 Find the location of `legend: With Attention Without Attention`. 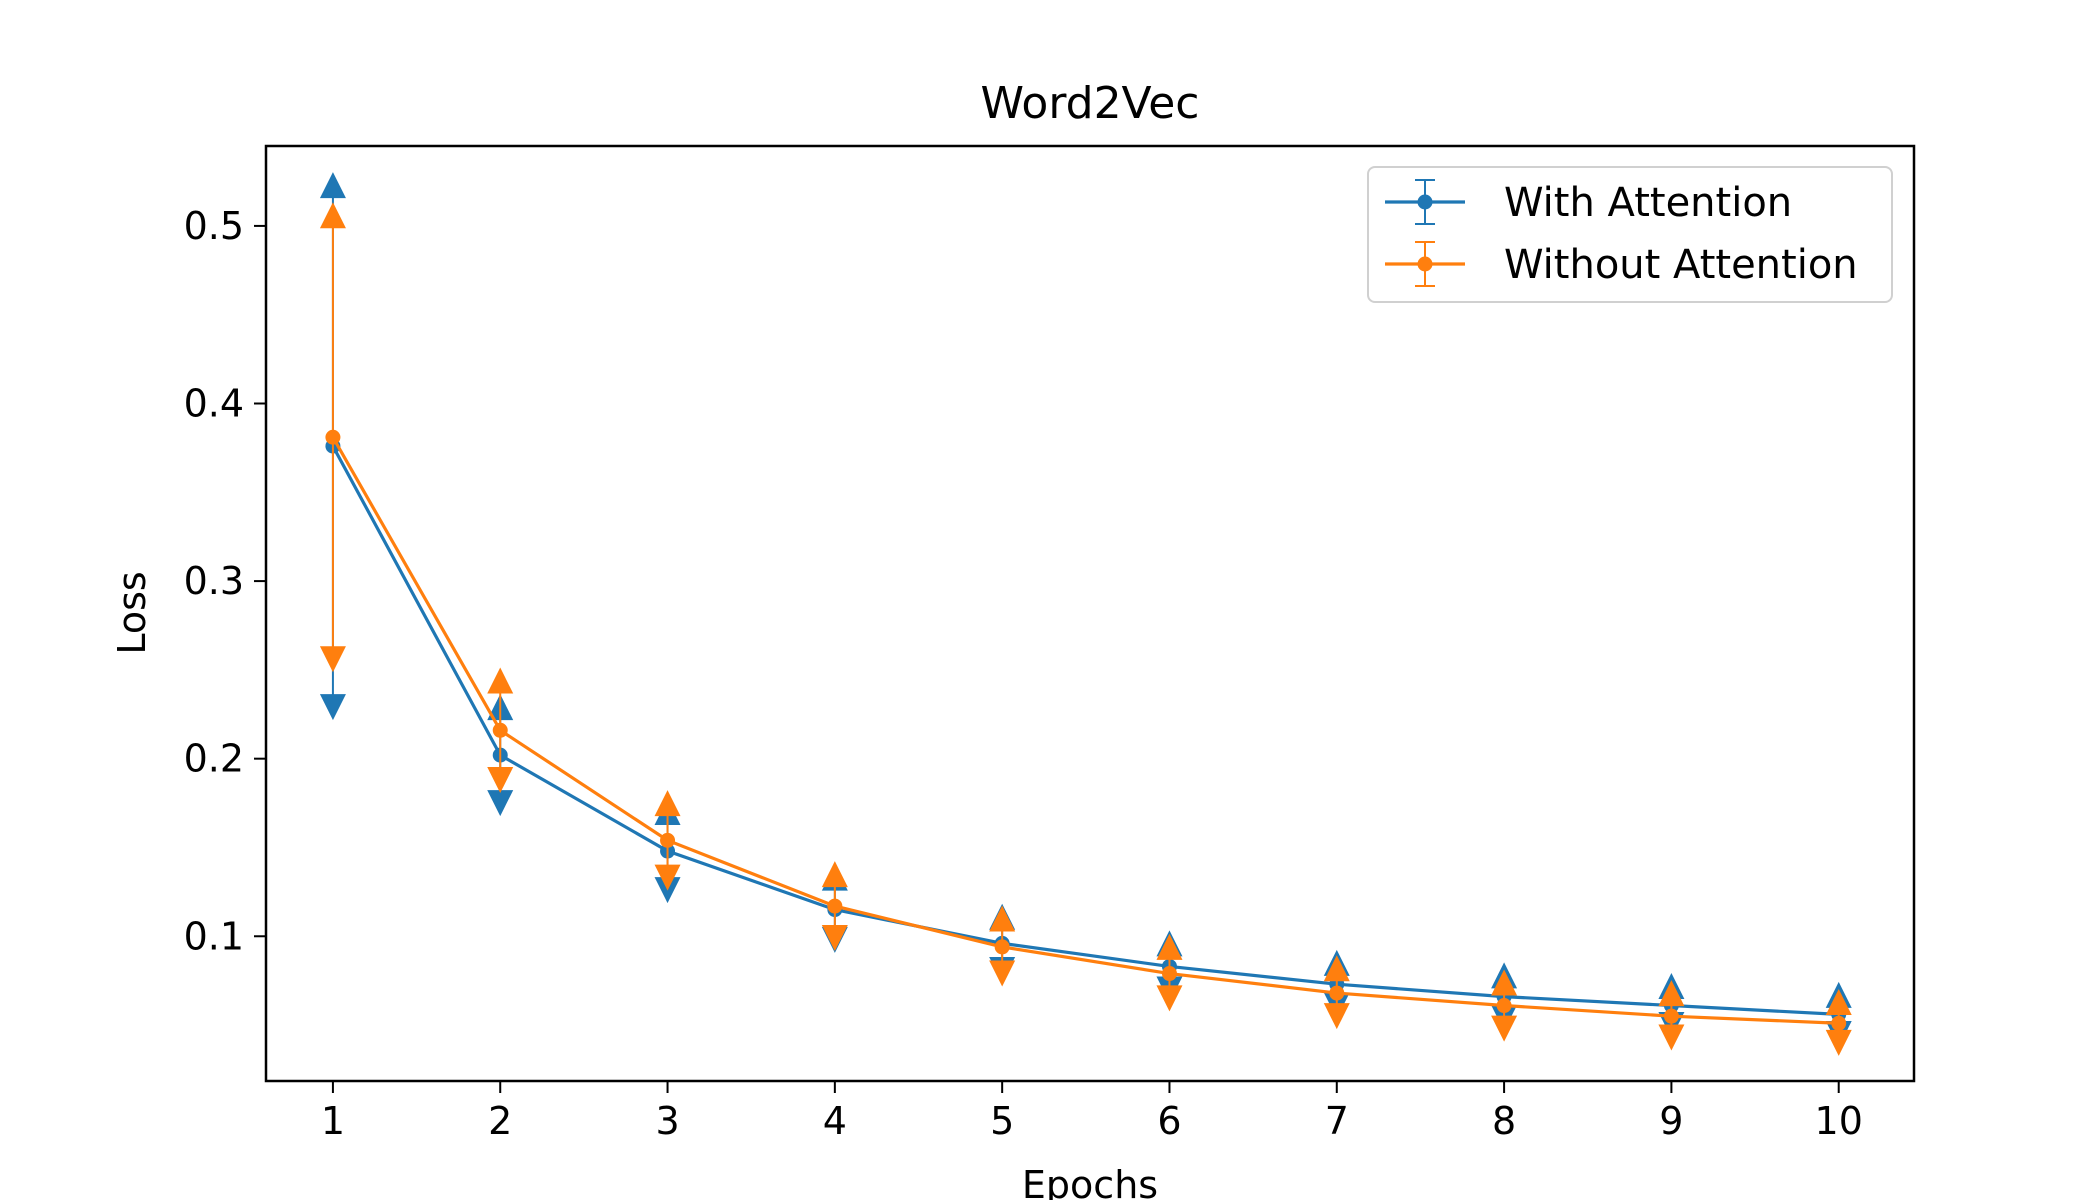

legend: With Attention Without Attention is located at coordinates (1630, 234).